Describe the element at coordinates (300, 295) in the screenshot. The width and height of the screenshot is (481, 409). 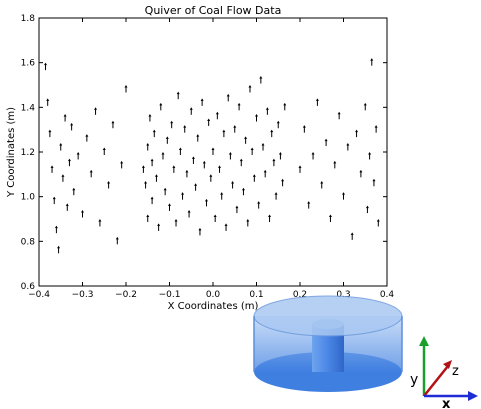
I see `x-tick-label: 0.2` at that location.